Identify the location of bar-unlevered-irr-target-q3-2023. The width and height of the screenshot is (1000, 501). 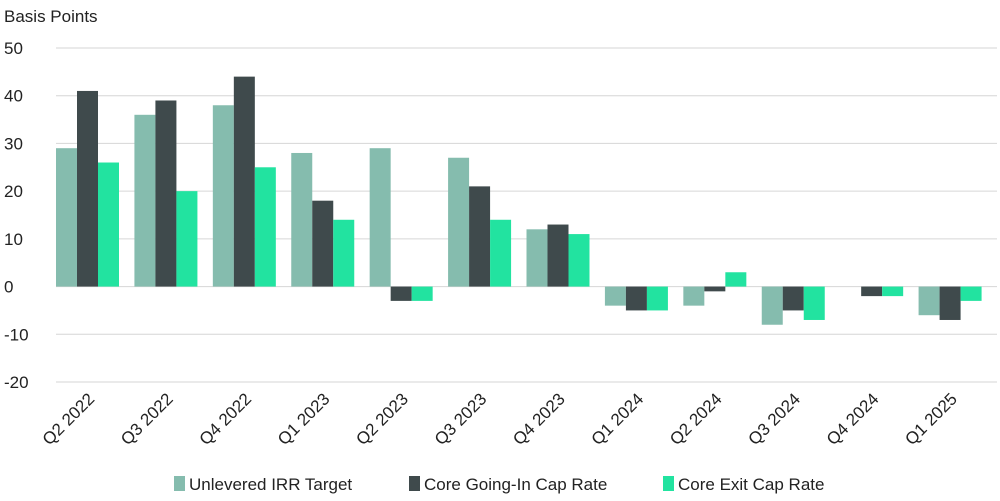
(459, 222).